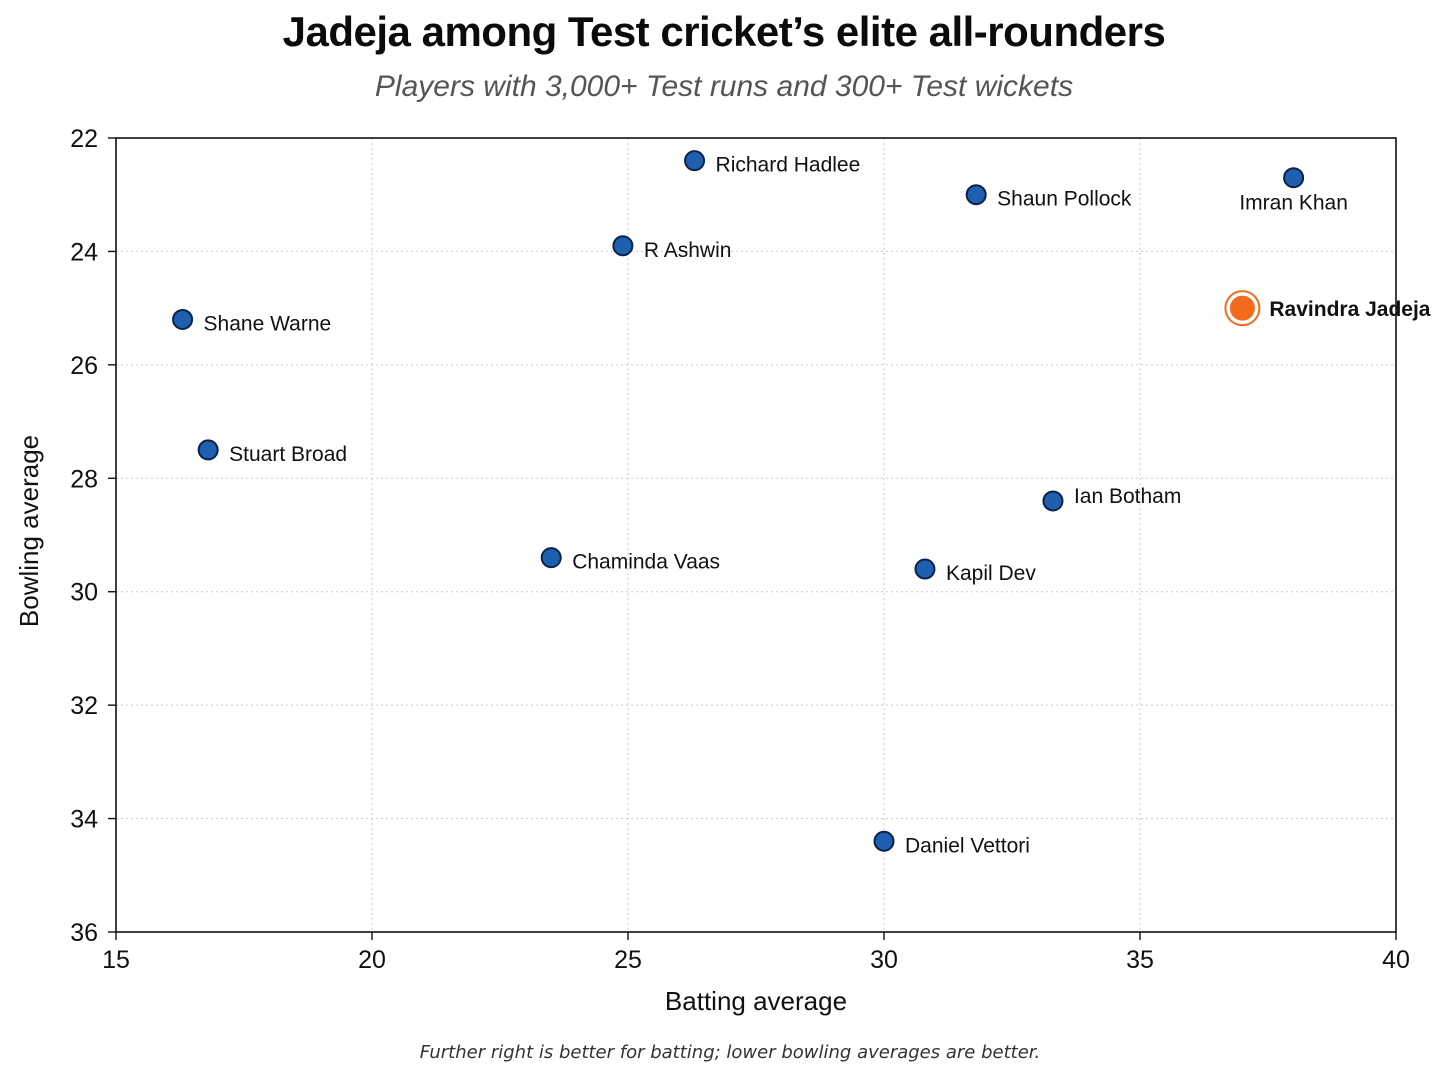  I want to click on y-tick-label: 26, so click(84, 366).